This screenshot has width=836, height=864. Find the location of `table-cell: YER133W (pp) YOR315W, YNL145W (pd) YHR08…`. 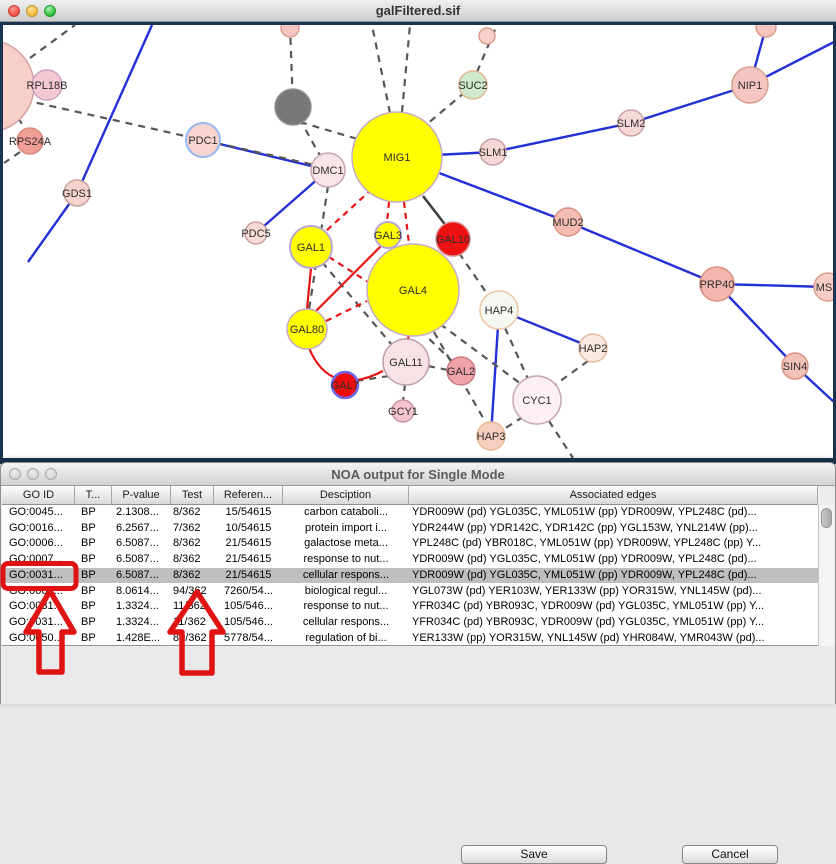

table-cell: YER133W (pp) YOR315W, YNL145W (pd) YHR08… is located at coordinates (588, 637).